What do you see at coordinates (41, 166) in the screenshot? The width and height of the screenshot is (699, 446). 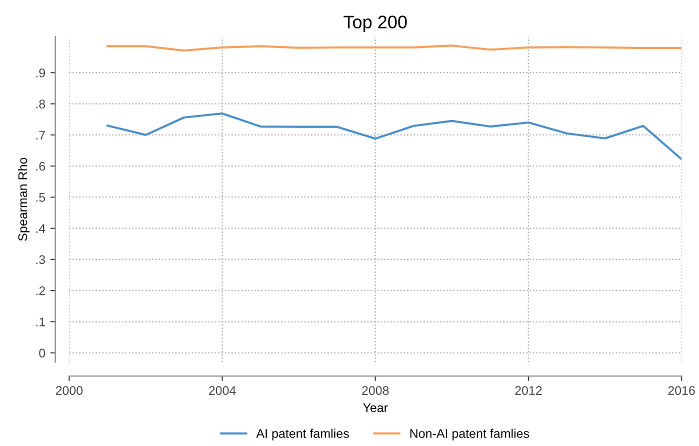 I see `y-tick-label: .6` at bounding box center [41, 166].